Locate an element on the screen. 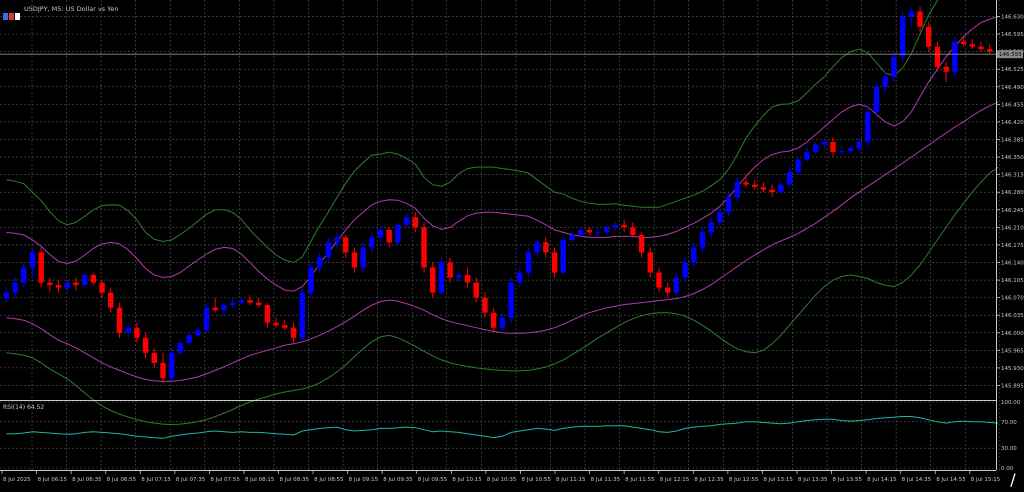 Image resolution: width=1024 pixels, height=492 pixels. price-tick-label: 146.070 is located at coordinates (1012, 299).